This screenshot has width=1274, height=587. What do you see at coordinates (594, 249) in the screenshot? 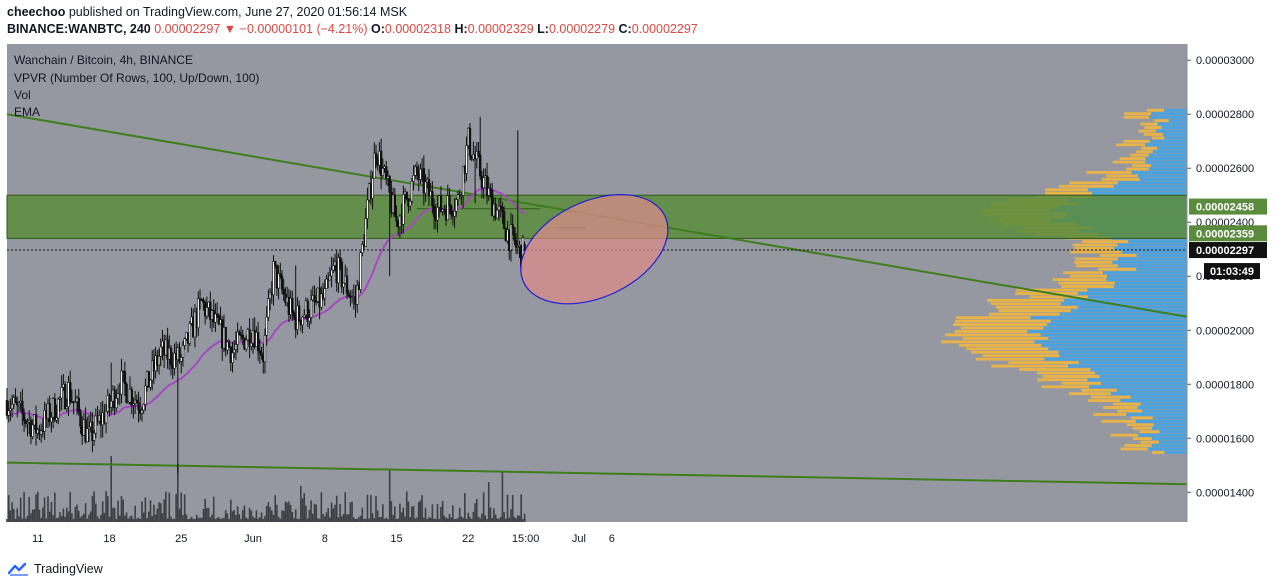
I see `highlight-ellipse` at bounding box center [594, 249].